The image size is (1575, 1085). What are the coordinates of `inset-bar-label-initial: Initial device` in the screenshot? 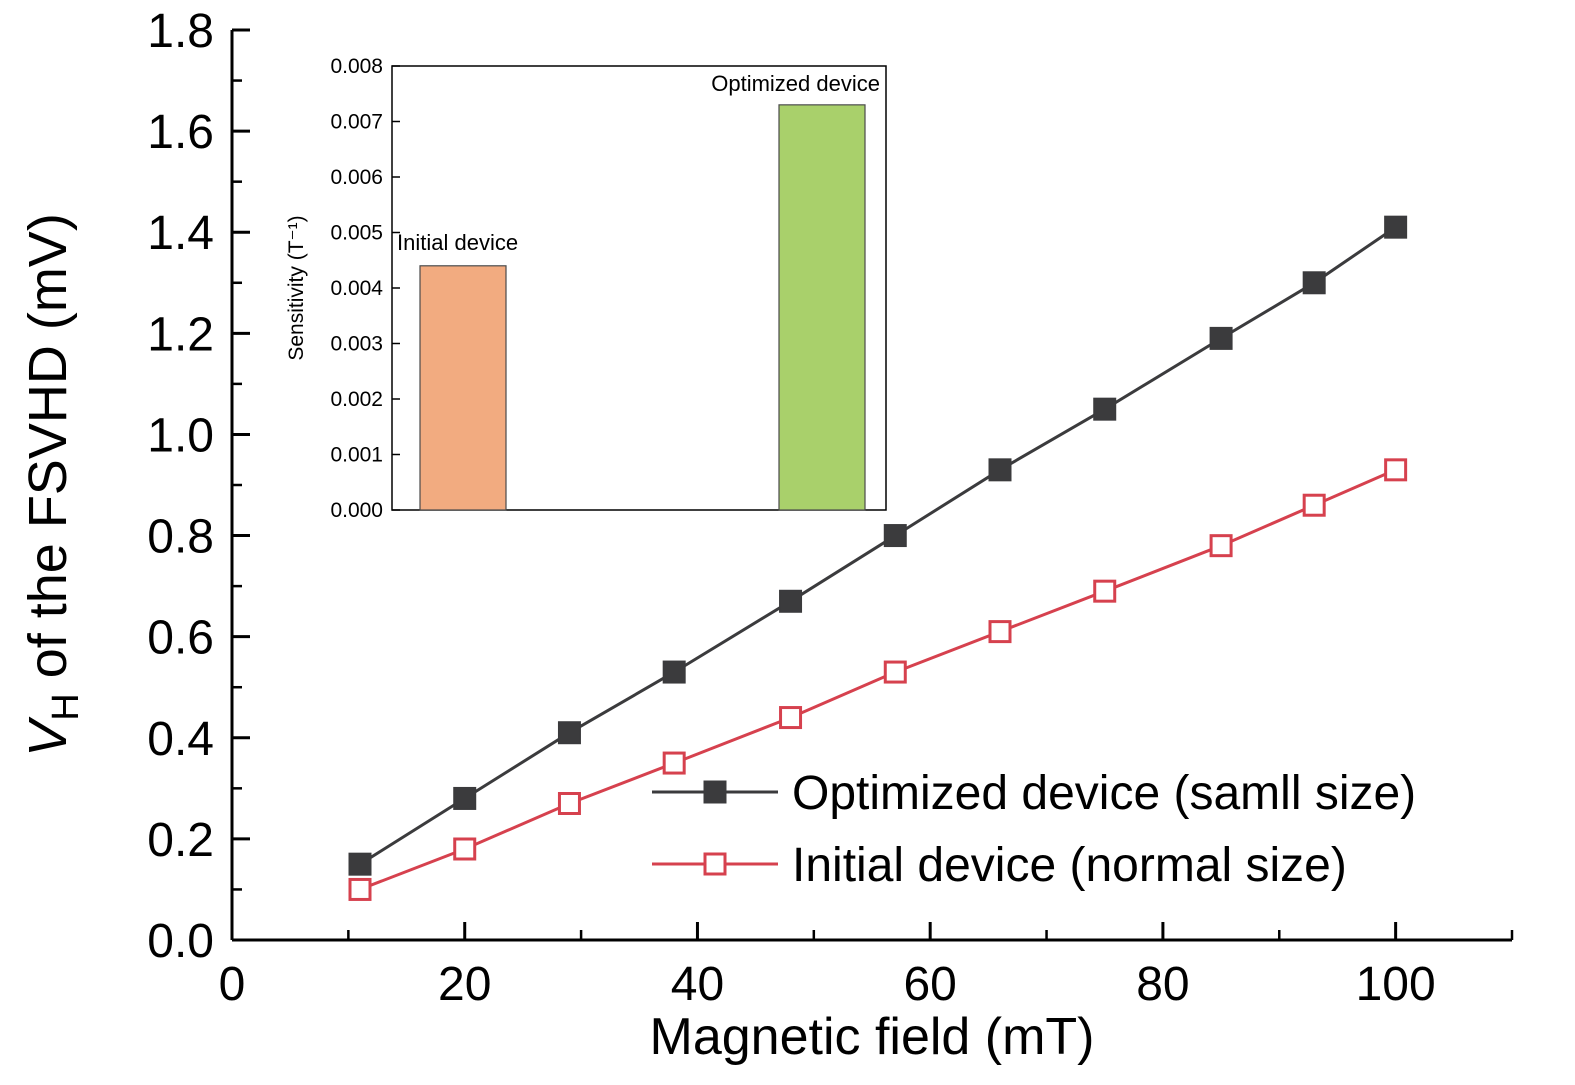 It's located at (457, 242).